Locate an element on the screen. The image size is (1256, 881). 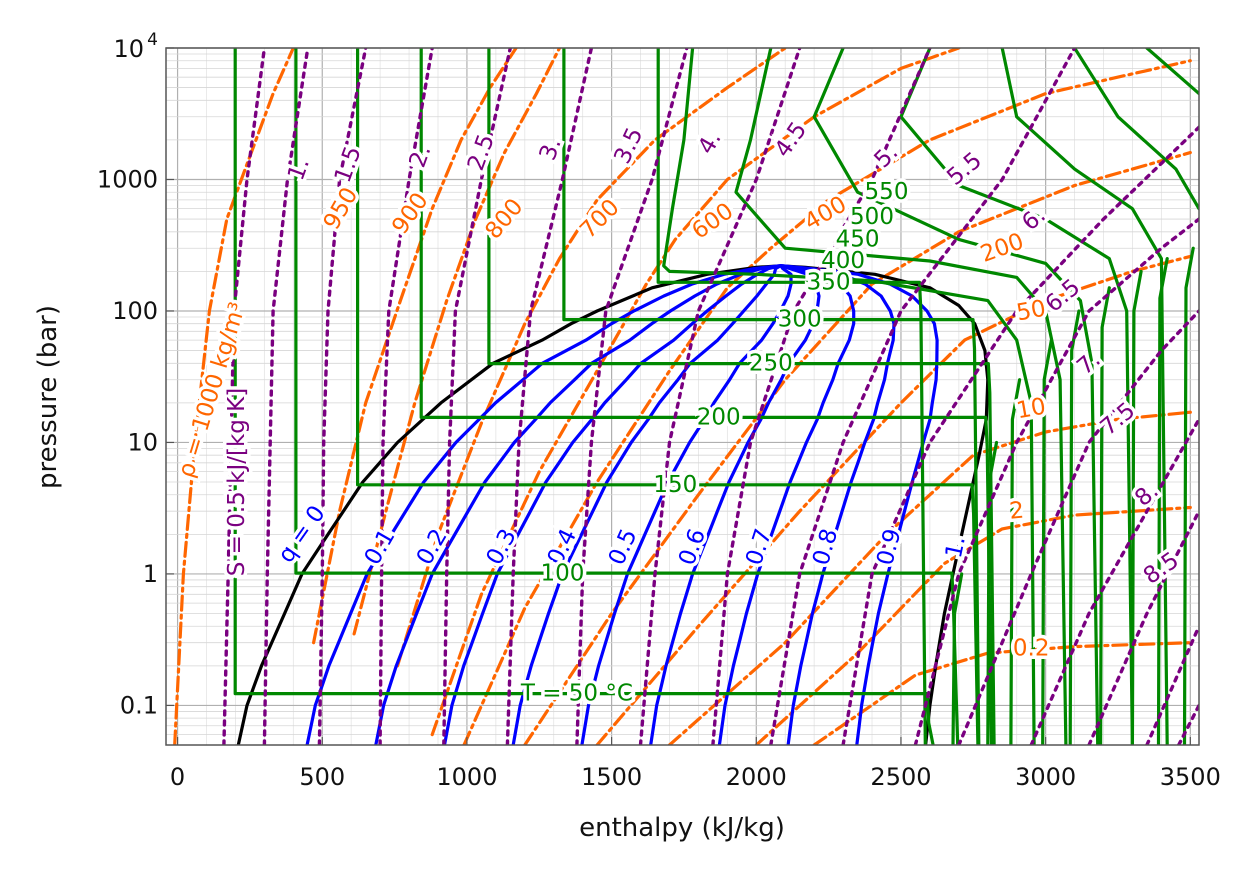
x-axis-title: enthalpy (kJ/kg) is located at coordinates (682, 828).